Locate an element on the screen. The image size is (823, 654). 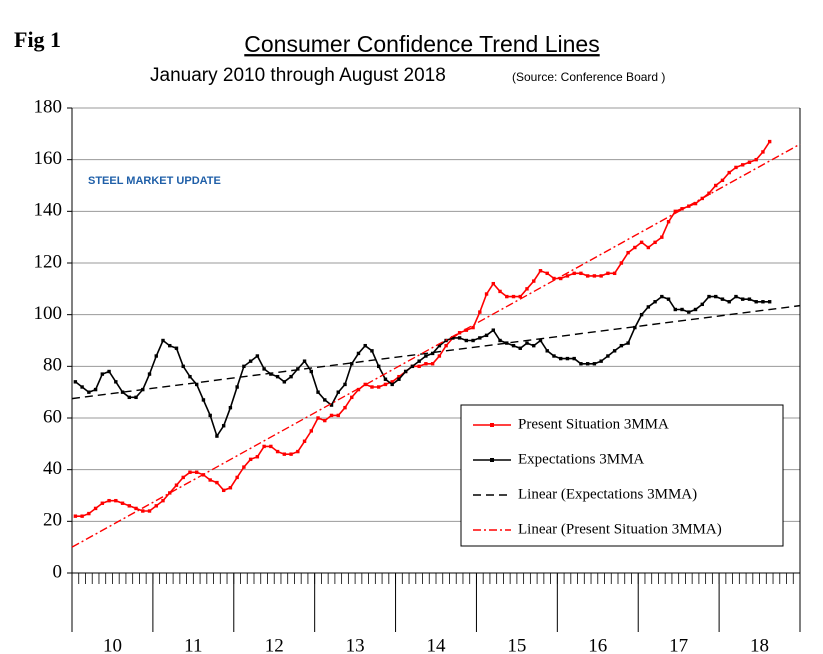
x-tick-label: 12 is located at coordinates (274, 644).